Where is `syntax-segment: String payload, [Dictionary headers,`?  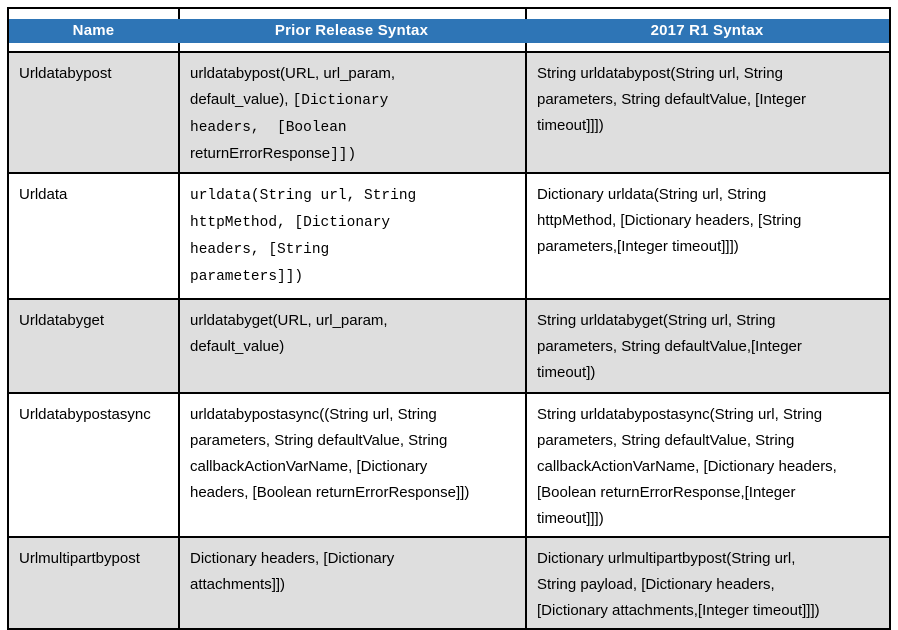 syntax-segment: String payload, [Dictionary headers, is located at coordinates (656, 584).